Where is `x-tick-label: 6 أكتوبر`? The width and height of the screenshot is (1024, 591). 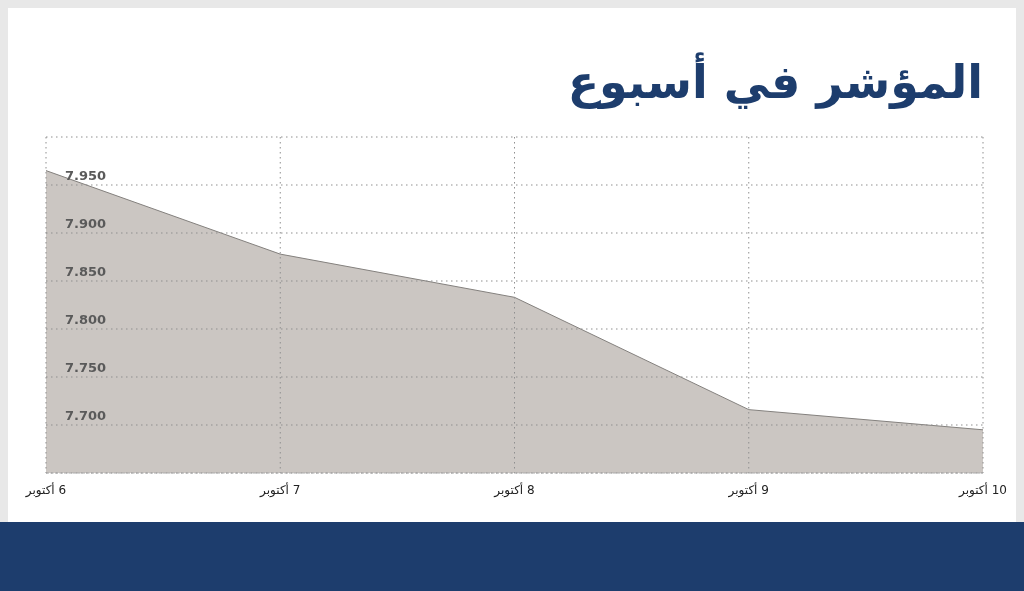
x-tick-label: 6 أكتوبر is located at coordinates (45, 490).